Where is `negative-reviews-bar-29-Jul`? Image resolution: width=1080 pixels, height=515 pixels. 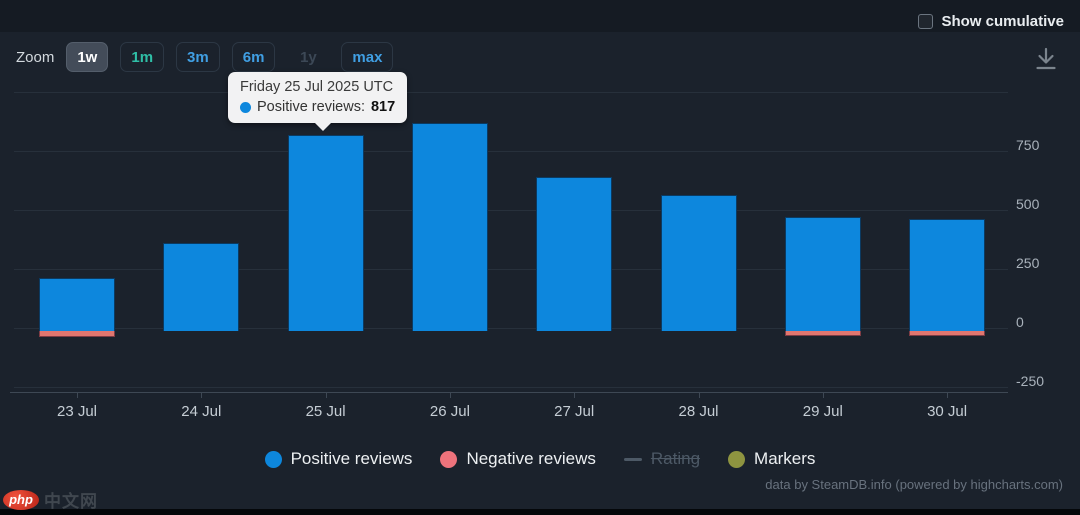 negative-reviews-bar-29-Jul is located at coordinates (822, 333).